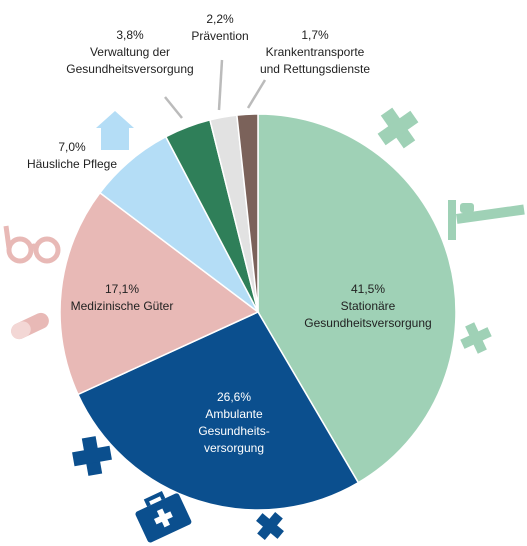  I want to click on category-label: Ambulante, so click(234, 414).